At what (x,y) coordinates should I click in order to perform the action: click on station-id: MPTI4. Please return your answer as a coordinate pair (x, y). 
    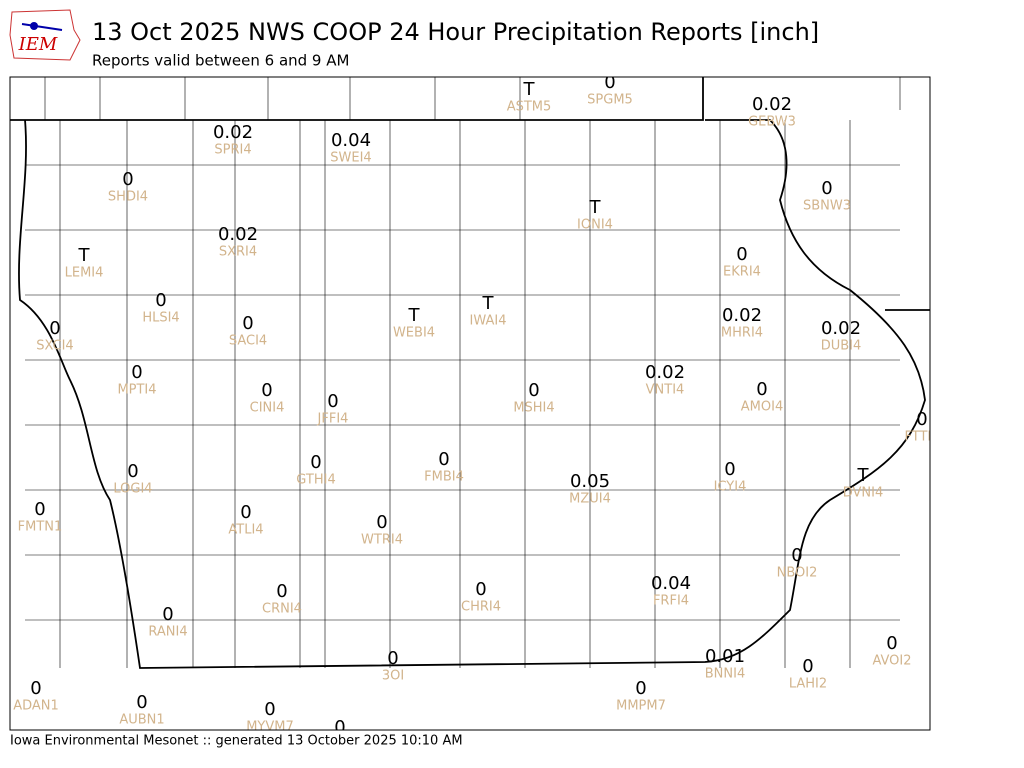
    Looking at the image, I should click on (136, 390).